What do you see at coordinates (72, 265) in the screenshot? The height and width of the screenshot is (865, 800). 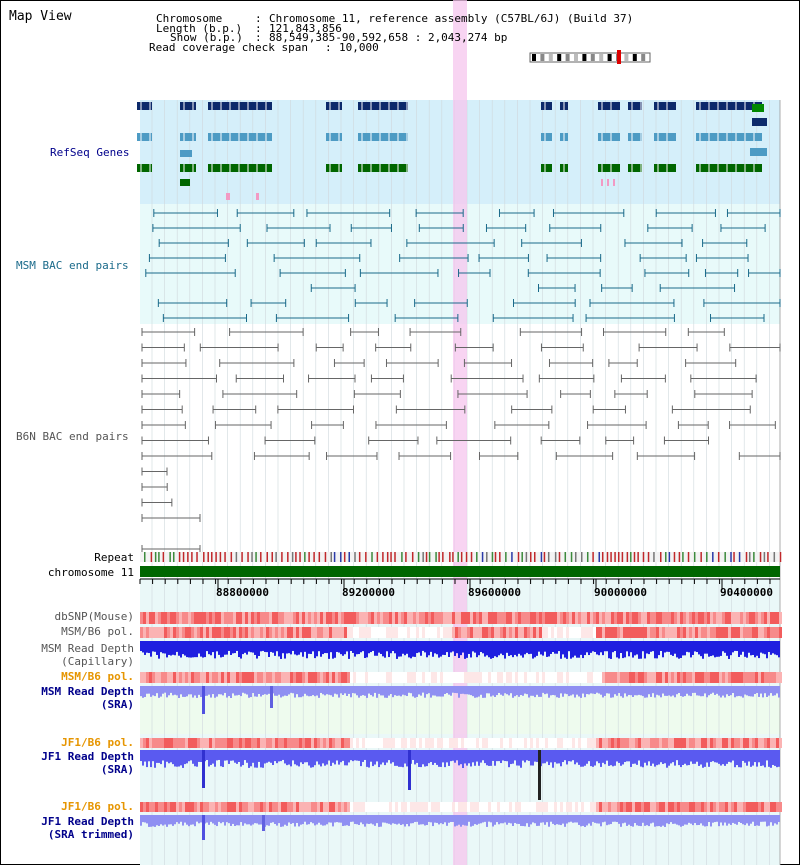 I see `track-label-msm-bac: MSM BAC end pairs` at bounding box center [72, 265].